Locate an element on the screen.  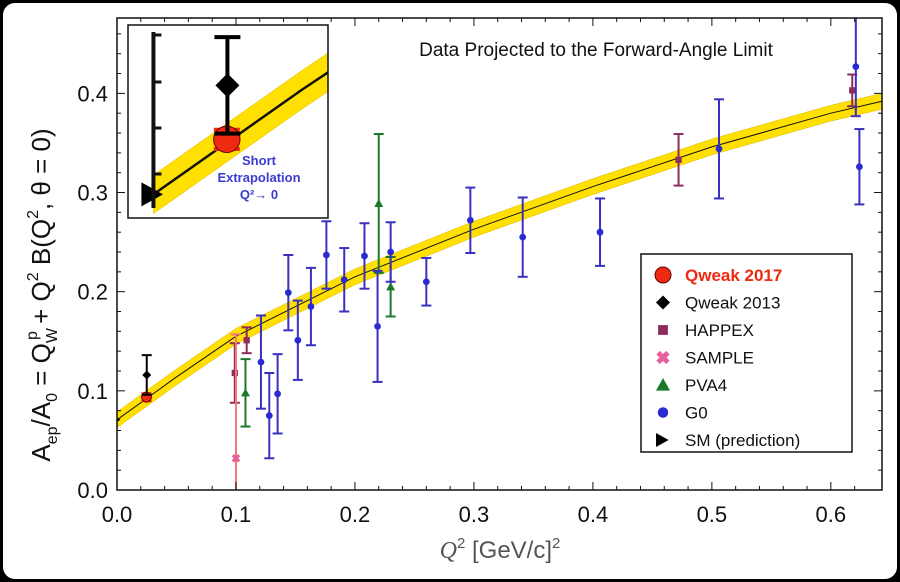
y-tick-label: 0.3 is located at coordinates (92, 193).